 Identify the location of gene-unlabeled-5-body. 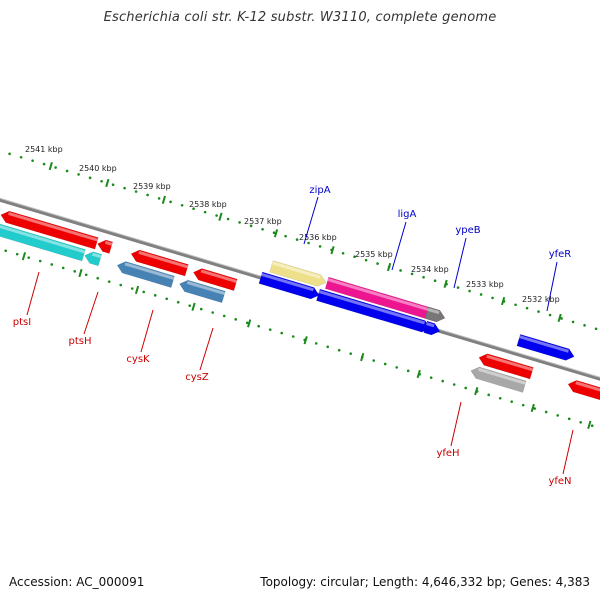
(215, 279).